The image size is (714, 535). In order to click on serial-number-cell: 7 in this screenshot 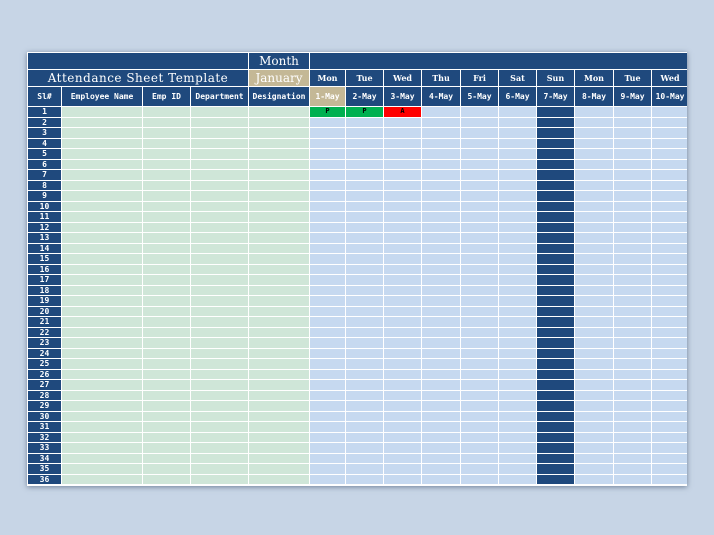, I will do `click(44, 175)`.